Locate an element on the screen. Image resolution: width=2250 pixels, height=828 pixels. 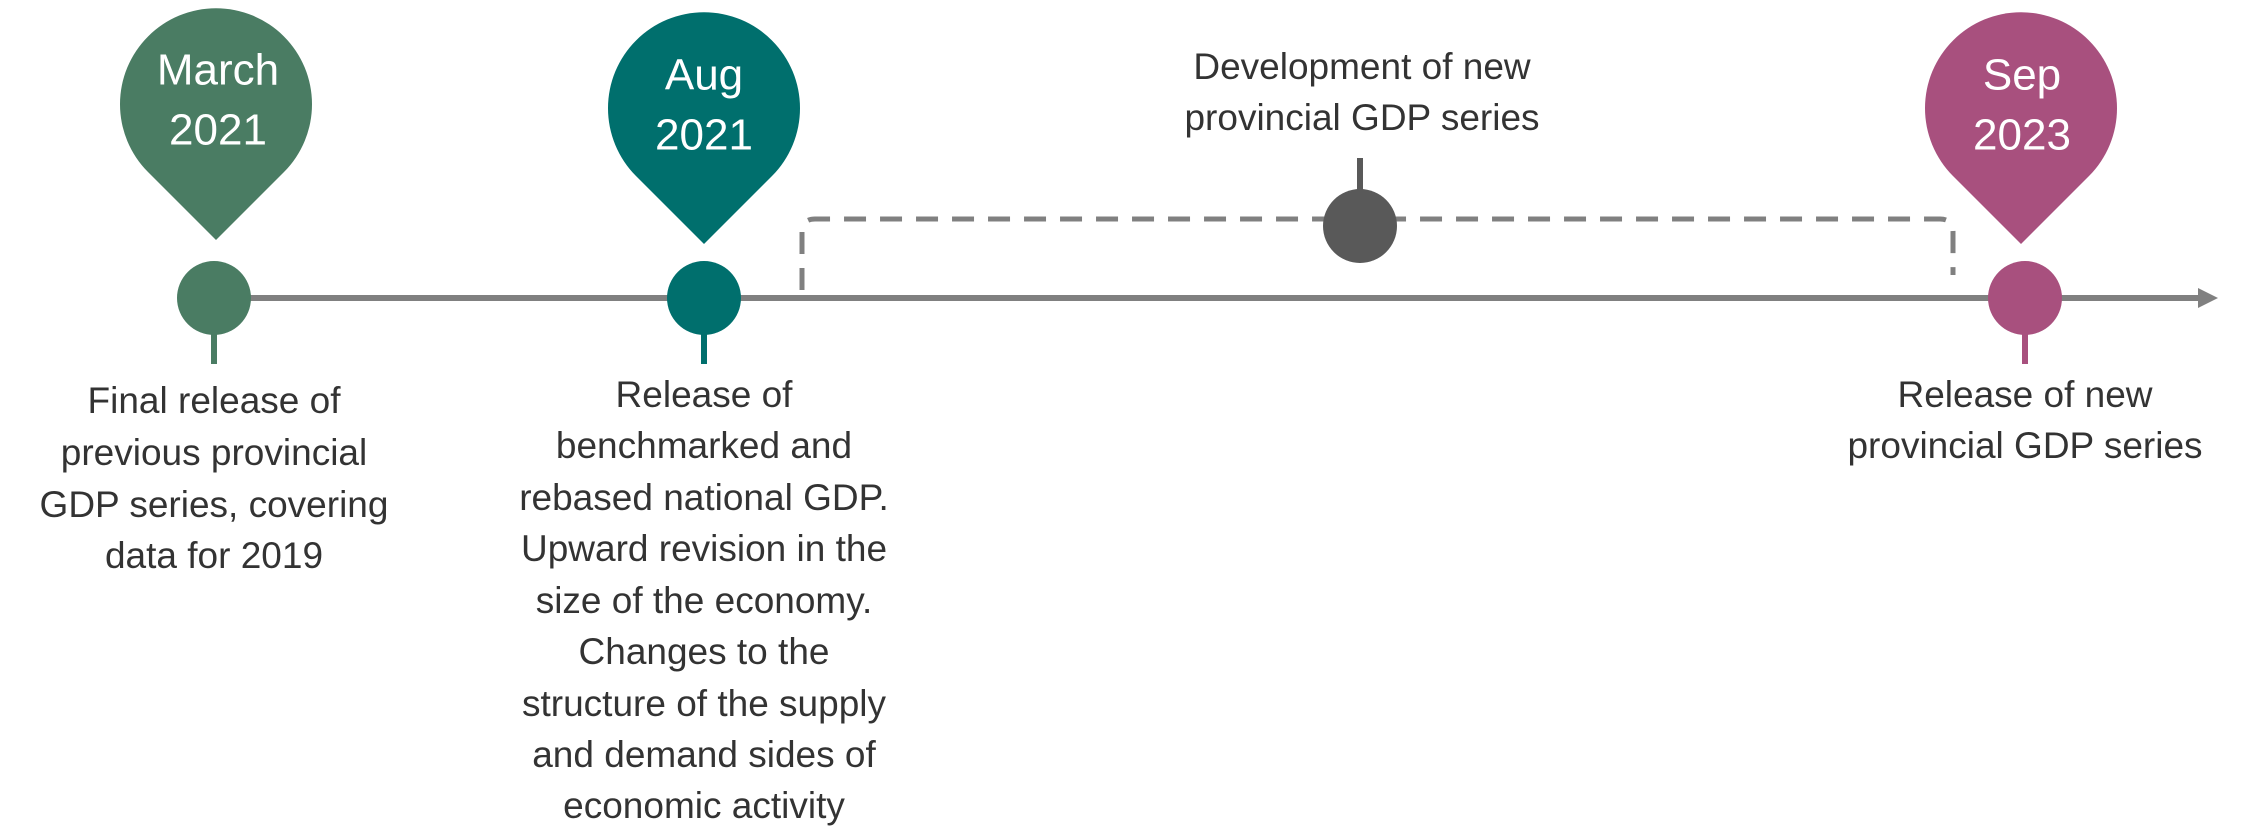
description-line: benchmarked and is located at coordinates (704, 445).